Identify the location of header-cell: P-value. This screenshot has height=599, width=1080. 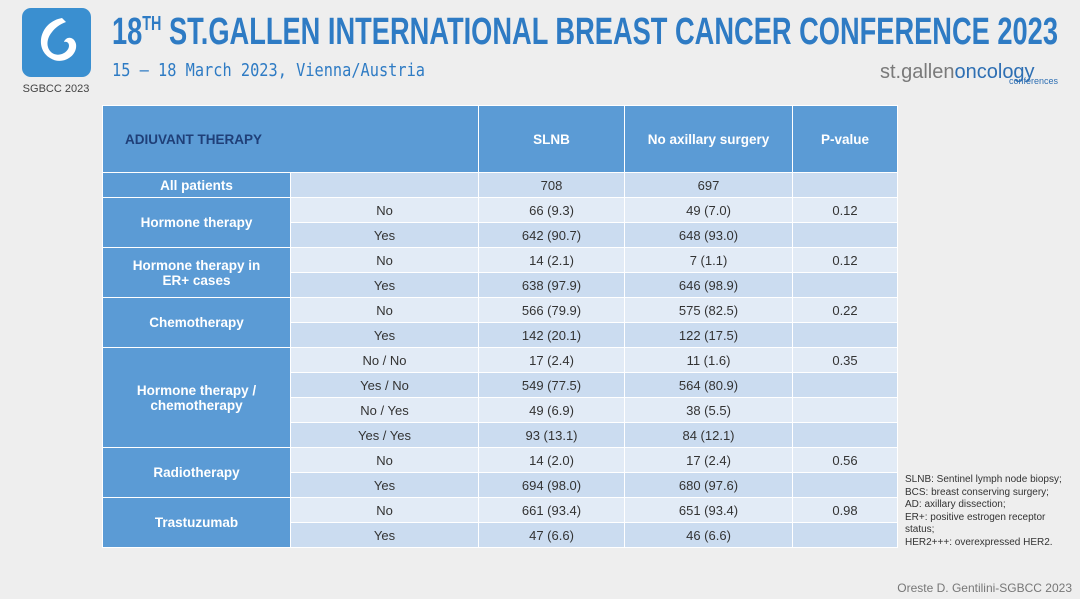
(845, 139).